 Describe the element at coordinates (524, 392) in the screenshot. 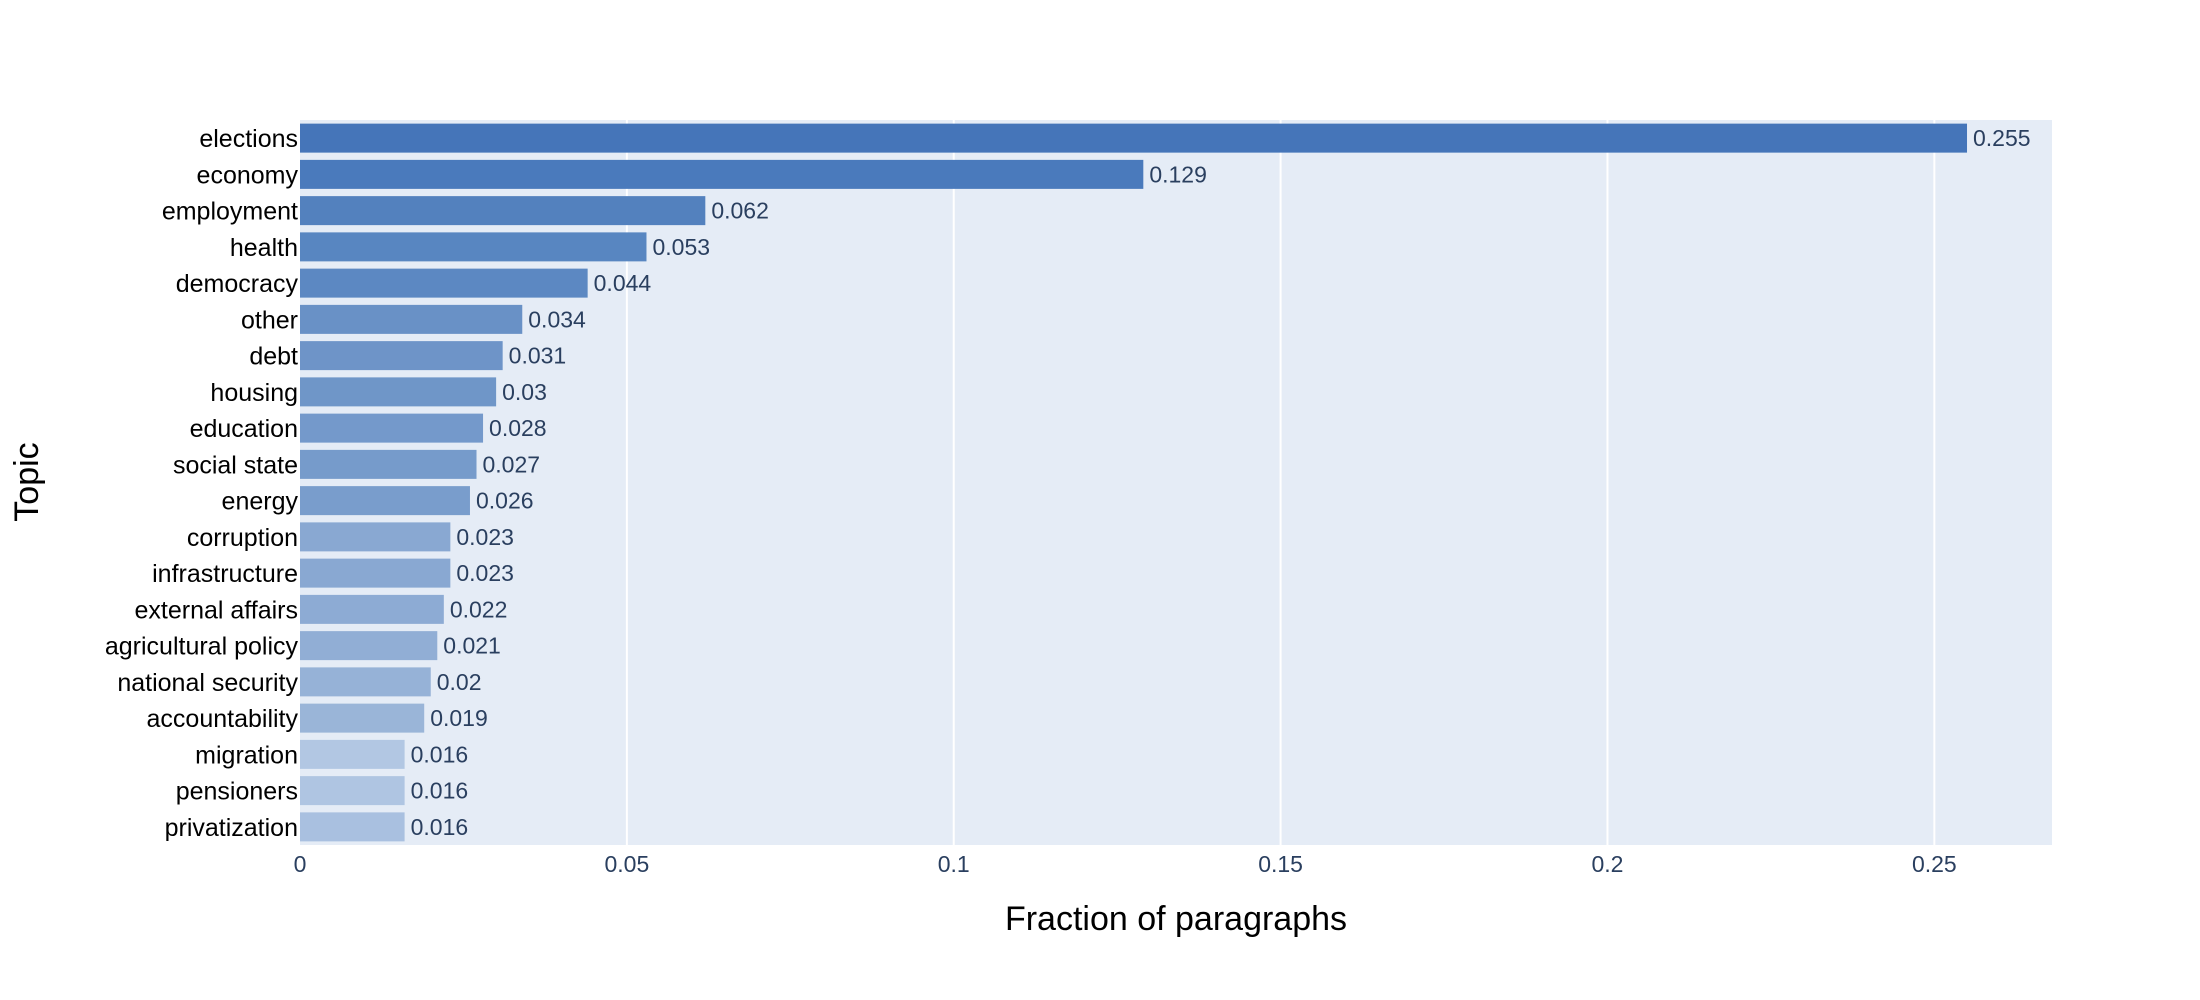

I see `value-label: 0.03` at that location.